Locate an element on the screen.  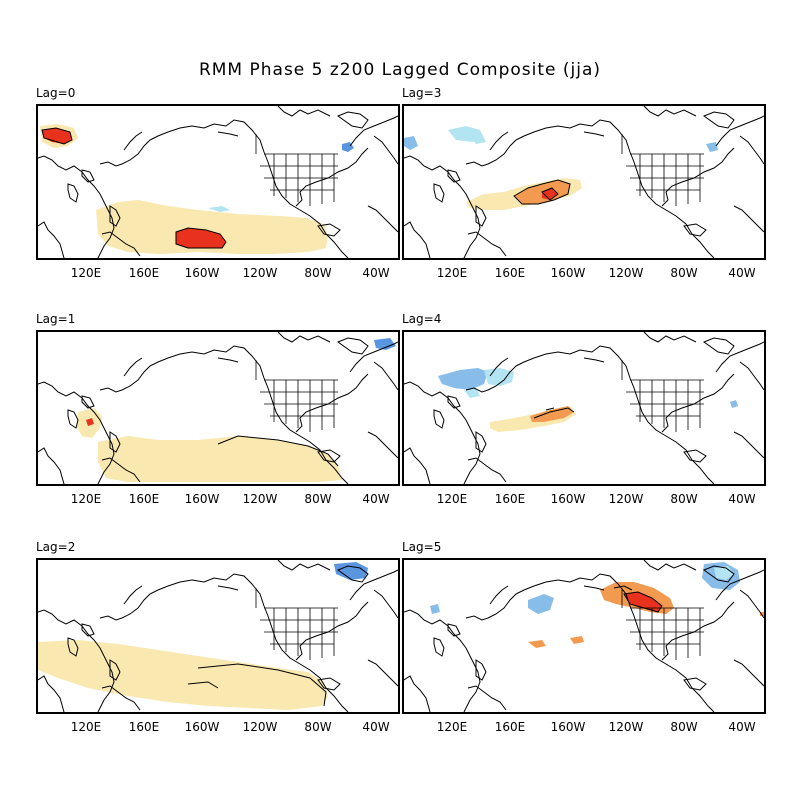
map-panel-lag0: Lag=0 120E 160E 160W 120W 80W 40W is located at coordinates (218, 186).